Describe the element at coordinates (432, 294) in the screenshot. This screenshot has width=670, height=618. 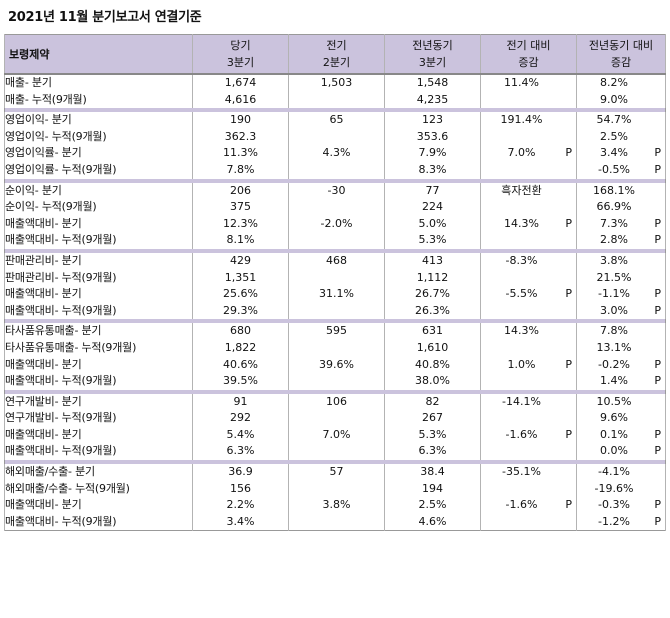
I see `cell-prior-year: 26.7%` at that location.